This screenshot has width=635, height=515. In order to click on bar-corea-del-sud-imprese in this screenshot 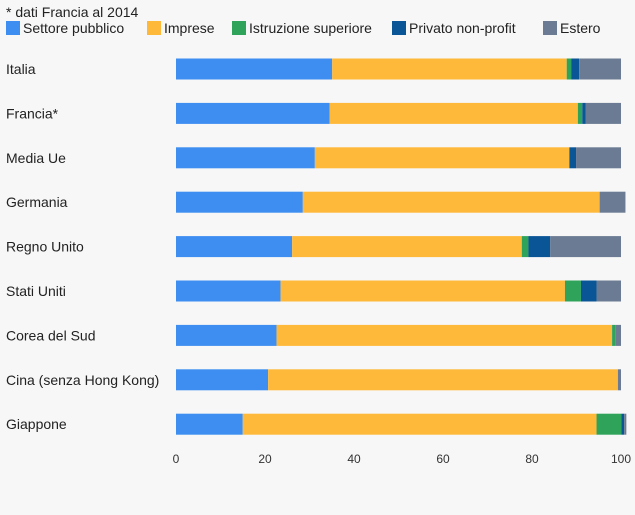, I will do `click(444, 335)`.